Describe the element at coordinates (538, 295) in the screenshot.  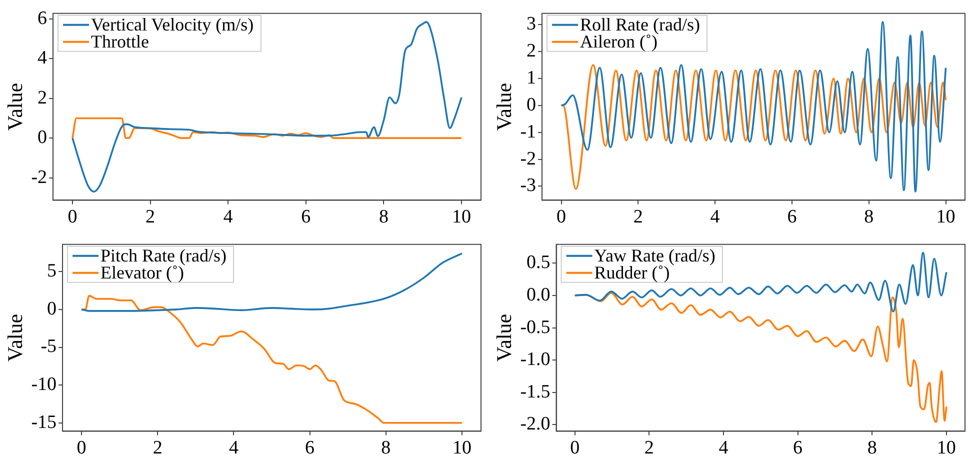
I see `y-tick-label: 0.0` at that location.